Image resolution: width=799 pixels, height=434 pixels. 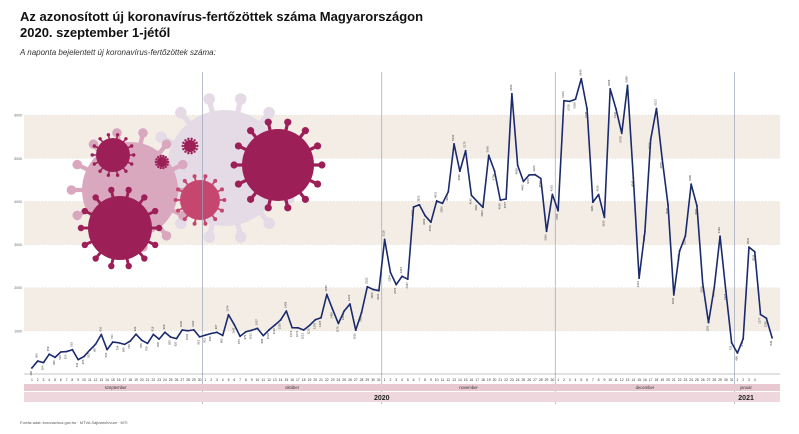 I want to click on data-label: 1170, so click(x=337, y=329).